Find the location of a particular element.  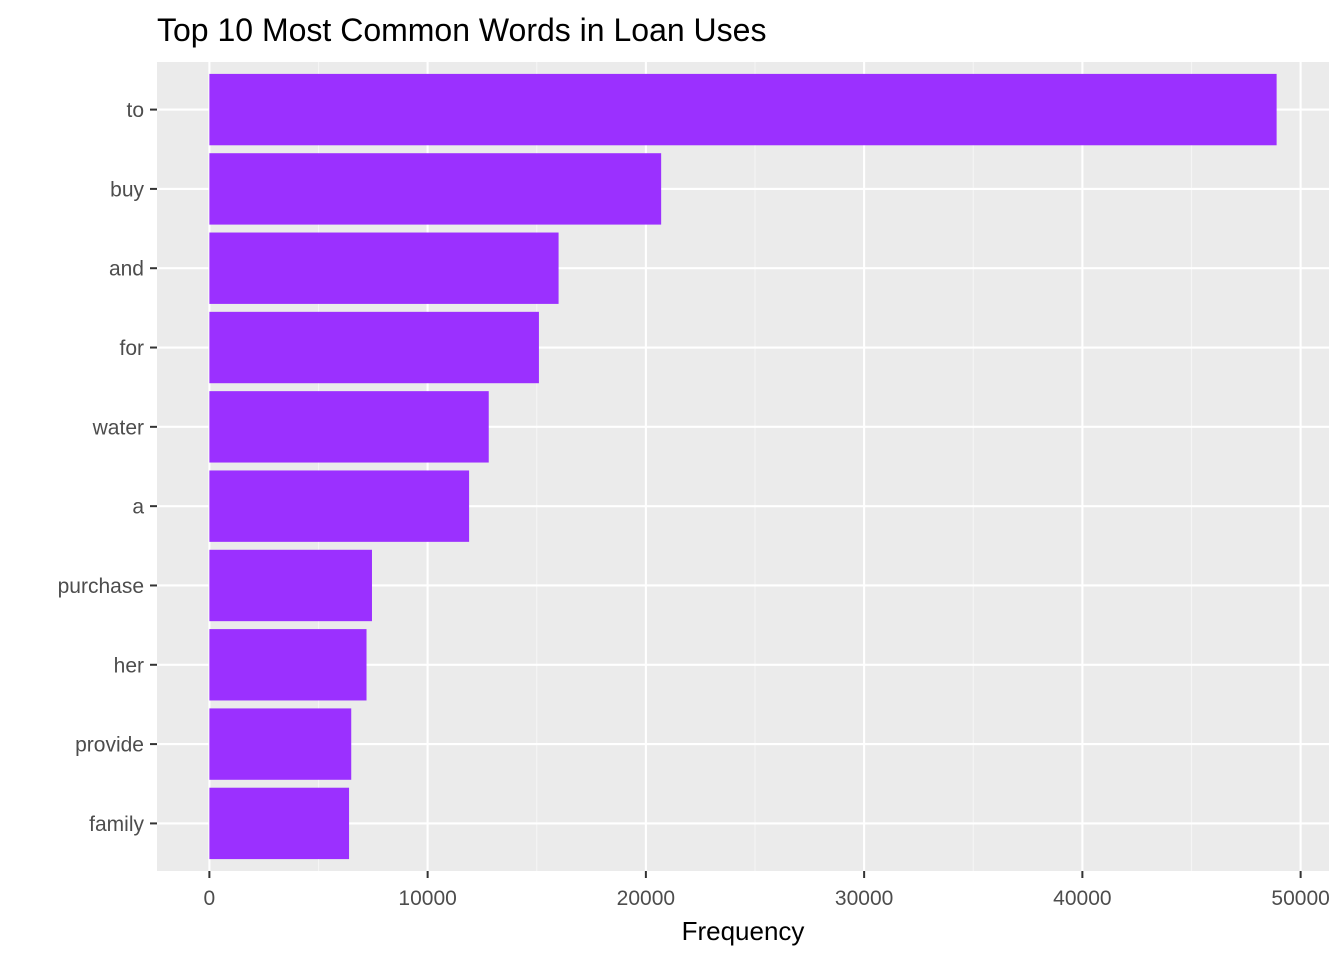

x-tick-label: 0 is located at coordinates (210, 898).